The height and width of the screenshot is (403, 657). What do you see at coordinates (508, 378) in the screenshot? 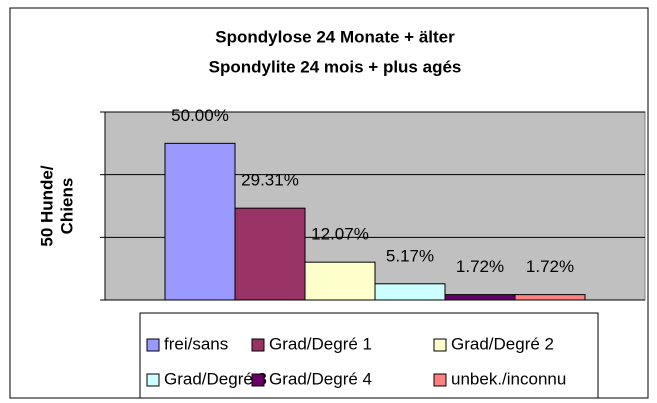
I see `legend-label: unbek./inconnu` at bounding box center [508, 378].